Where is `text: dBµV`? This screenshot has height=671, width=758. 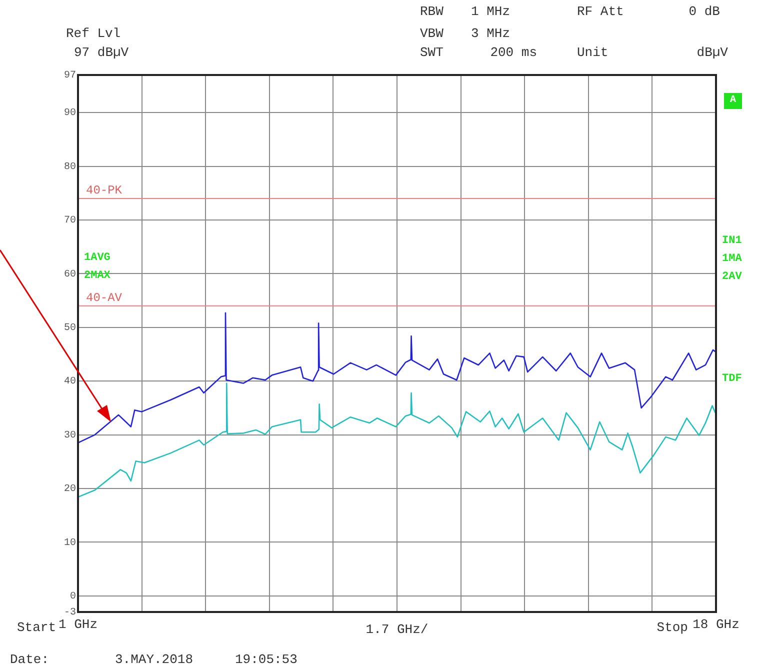
text: dBµV is located at coordinates (712, 53).